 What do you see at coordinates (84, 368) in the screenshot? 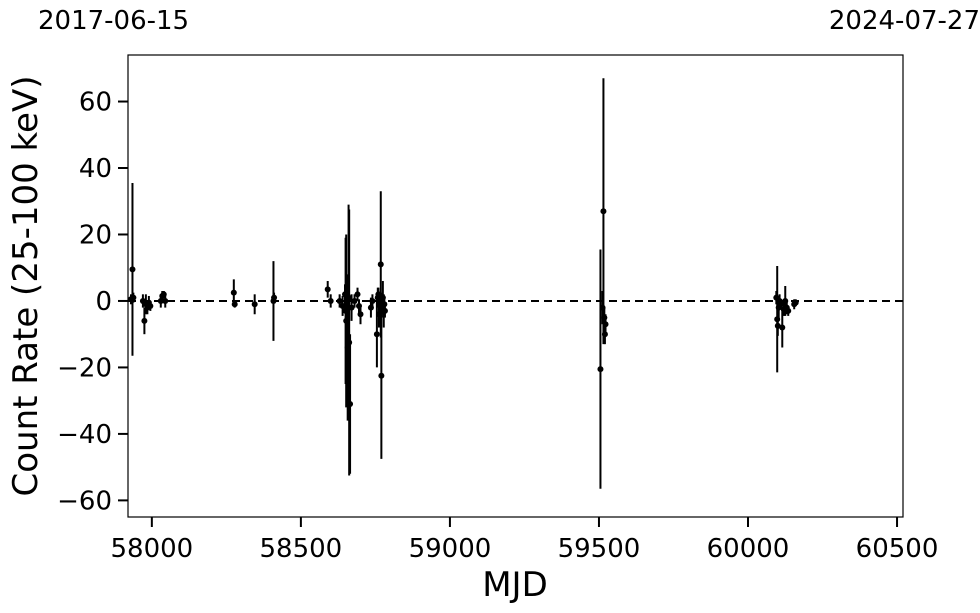
I see `y-tick-label: −20` at bounding box center [84, 368].